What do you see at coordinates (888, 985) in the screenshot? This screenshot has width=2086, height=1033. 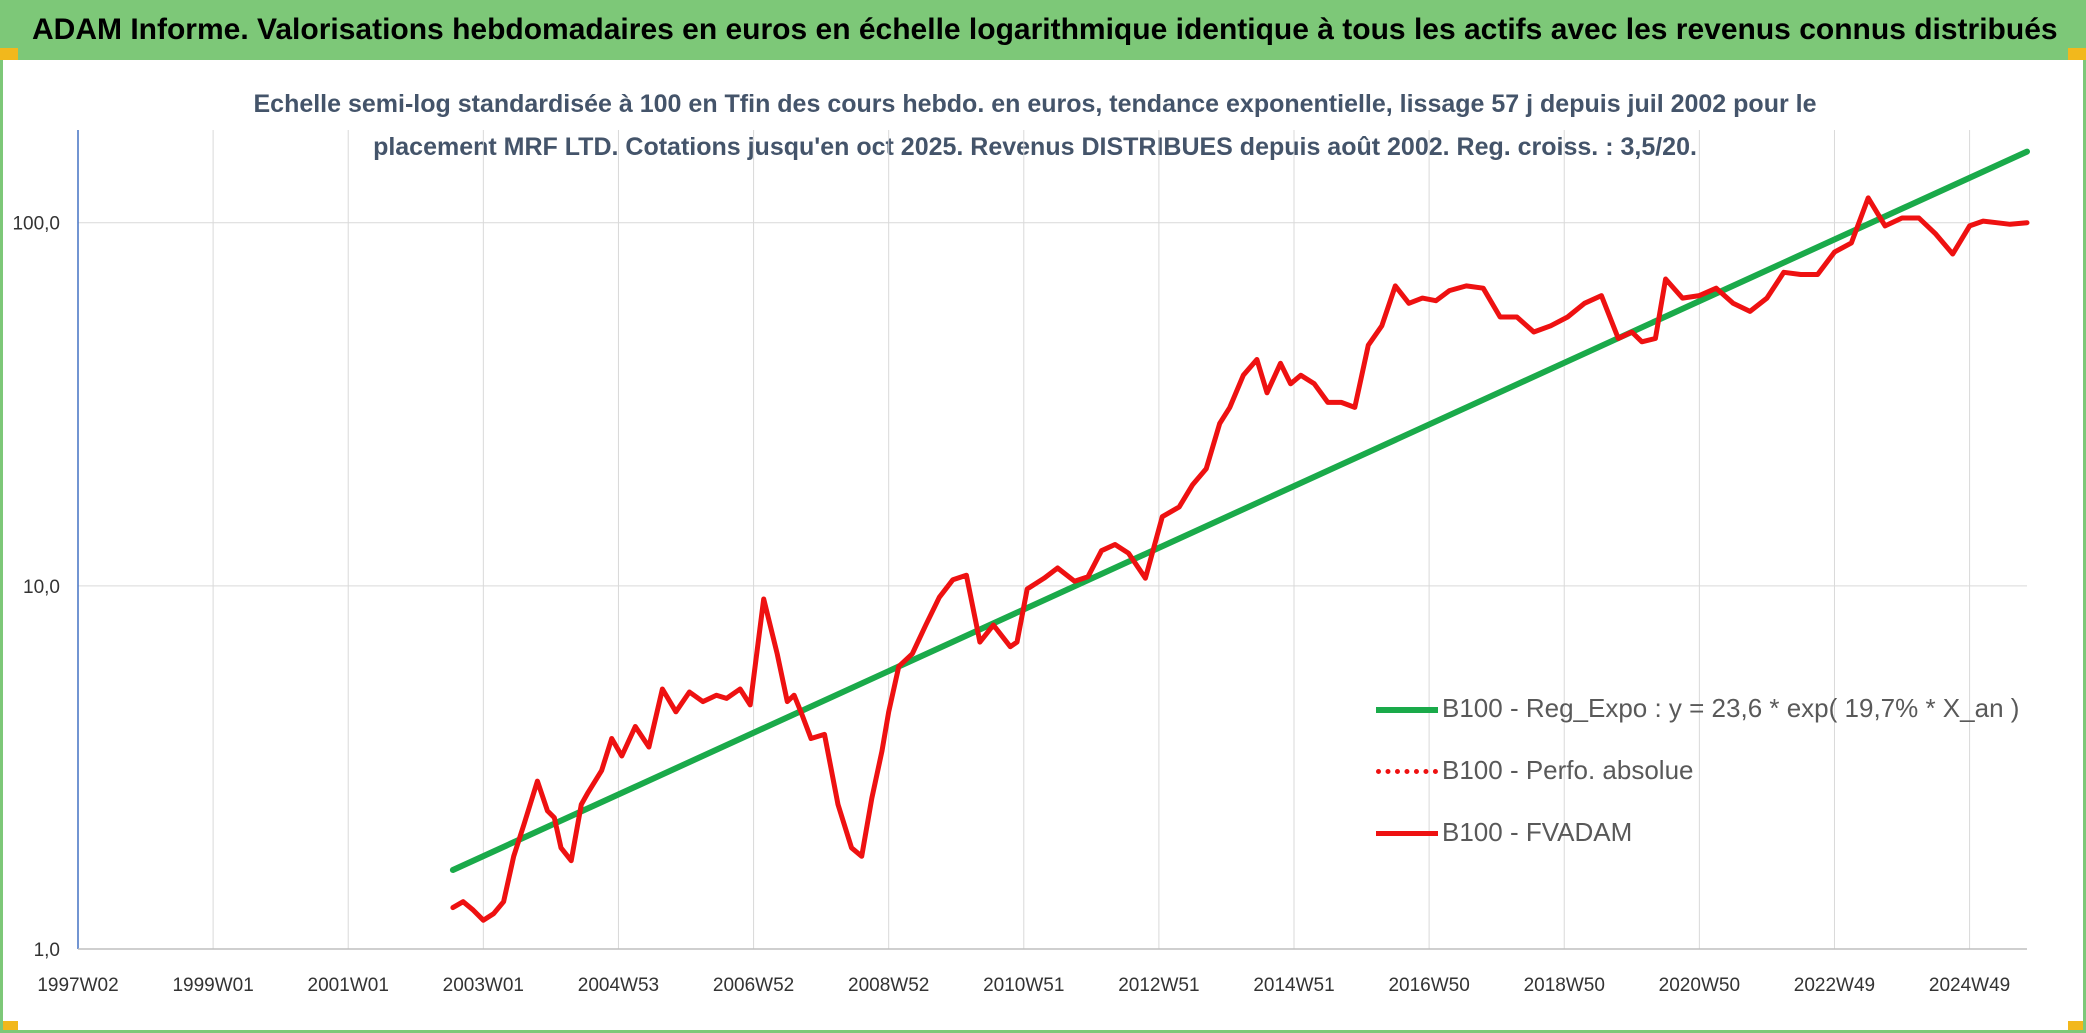 I see `x-tick-label: 2008W52` at bounding box center [888, 985].